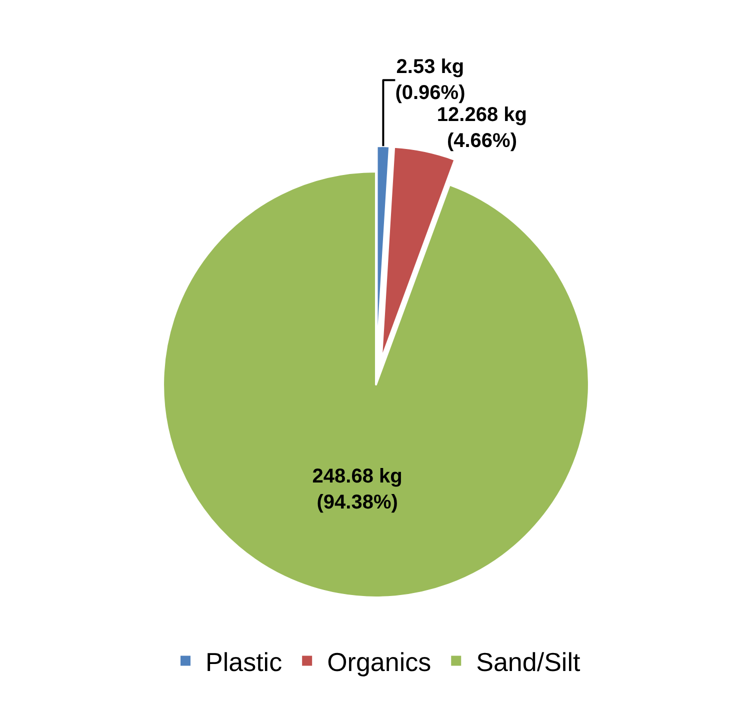 This screenshot has width=752, height=703. What do you see at coordinates (430, 80) in the screenshot?
I see `data-label: 2.53 kg (0.96%)` at bounding box center [430, 80].